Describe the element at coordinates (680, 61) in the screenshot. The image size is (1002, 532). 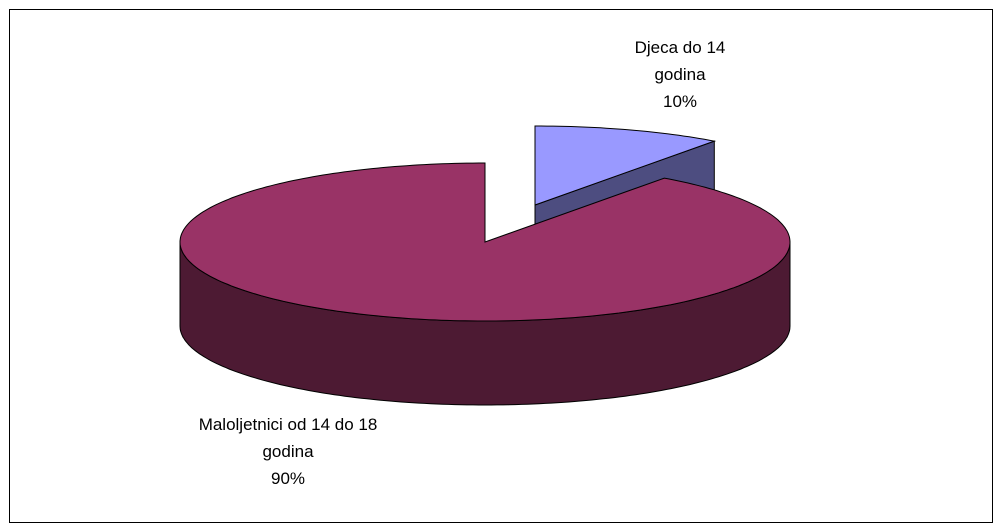
I see `category-label: Djeca do 14 godina` at that location.